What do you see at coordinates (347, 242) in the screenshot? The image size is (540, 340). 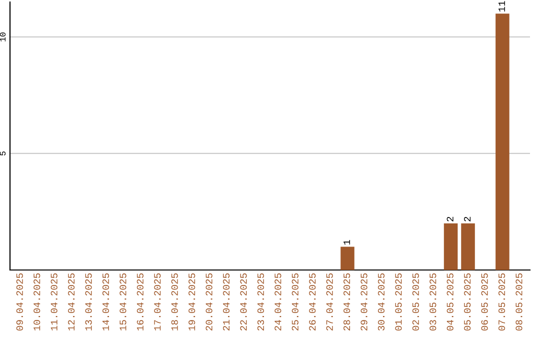 I see `data-label: 1` at bounding box center [347, 242].